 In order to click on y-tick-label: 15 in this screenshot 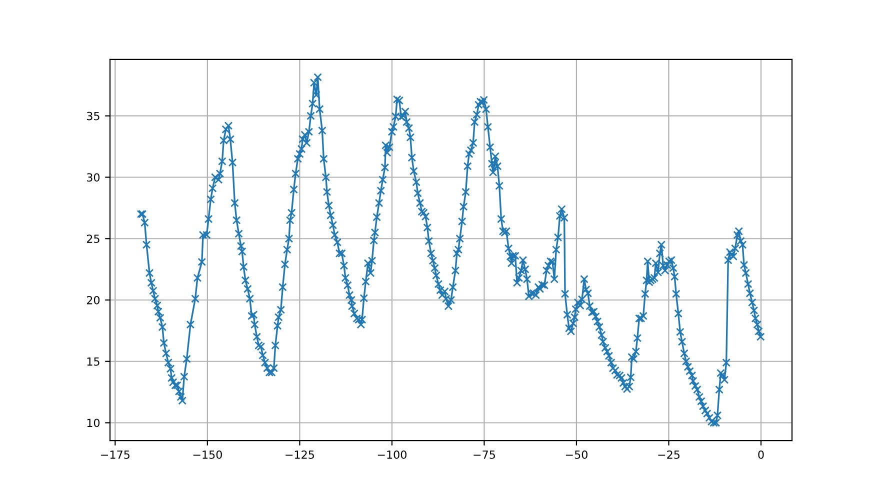, I will do `click(93, 361)`.